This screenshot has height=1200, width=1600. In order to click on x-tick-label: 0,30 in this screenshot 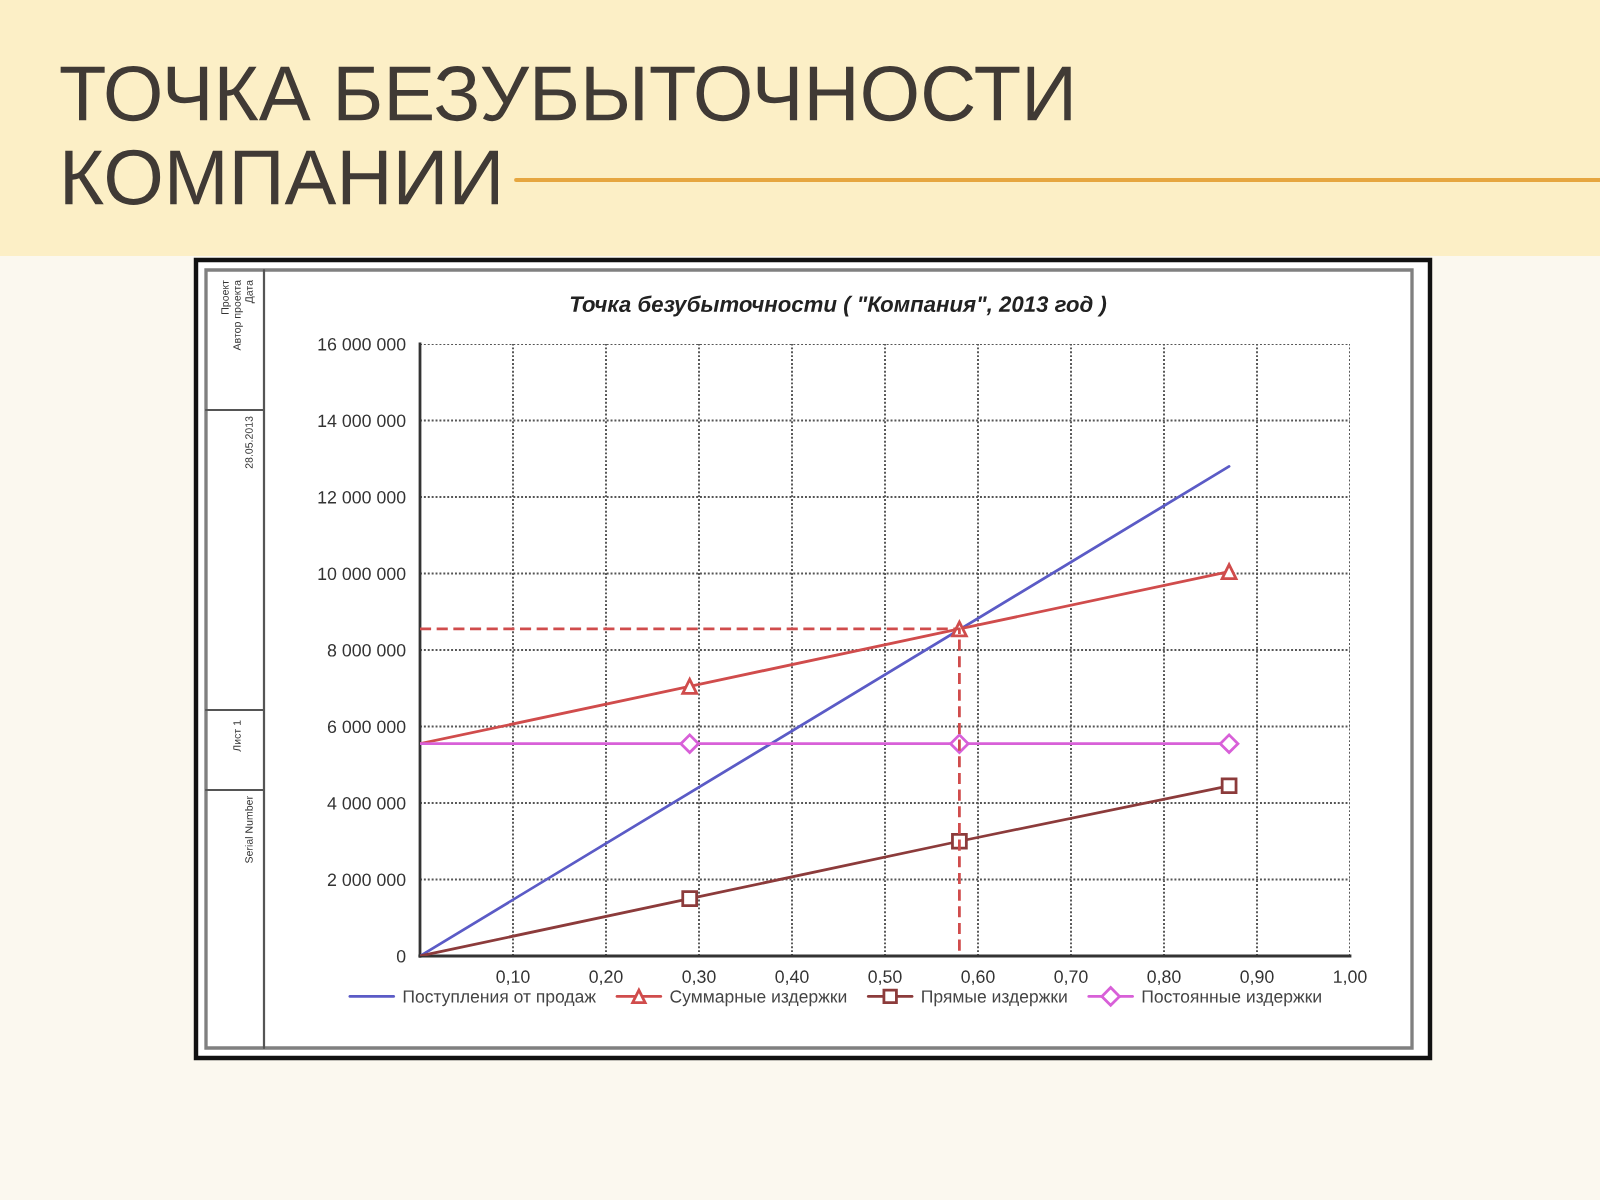, I will do `click(699, 978)`.